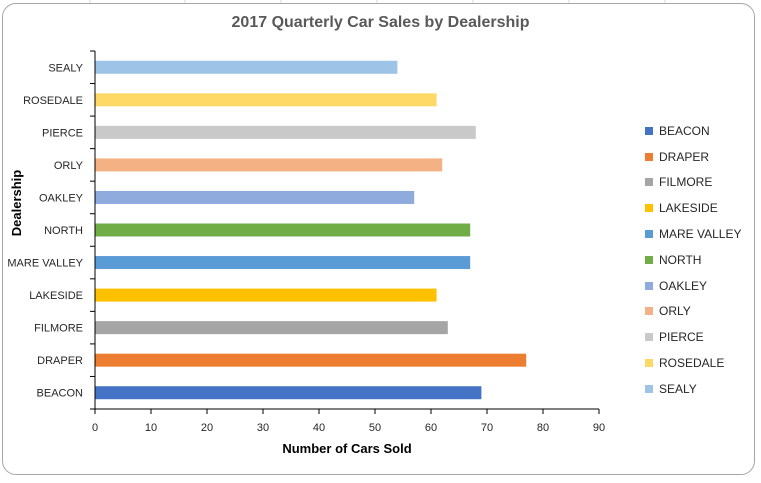 This screenshot has height=483, width=761. Describe the element at coordinates (681, 337) in the screenshot. I see `legend-label: PIERCE` at that location.